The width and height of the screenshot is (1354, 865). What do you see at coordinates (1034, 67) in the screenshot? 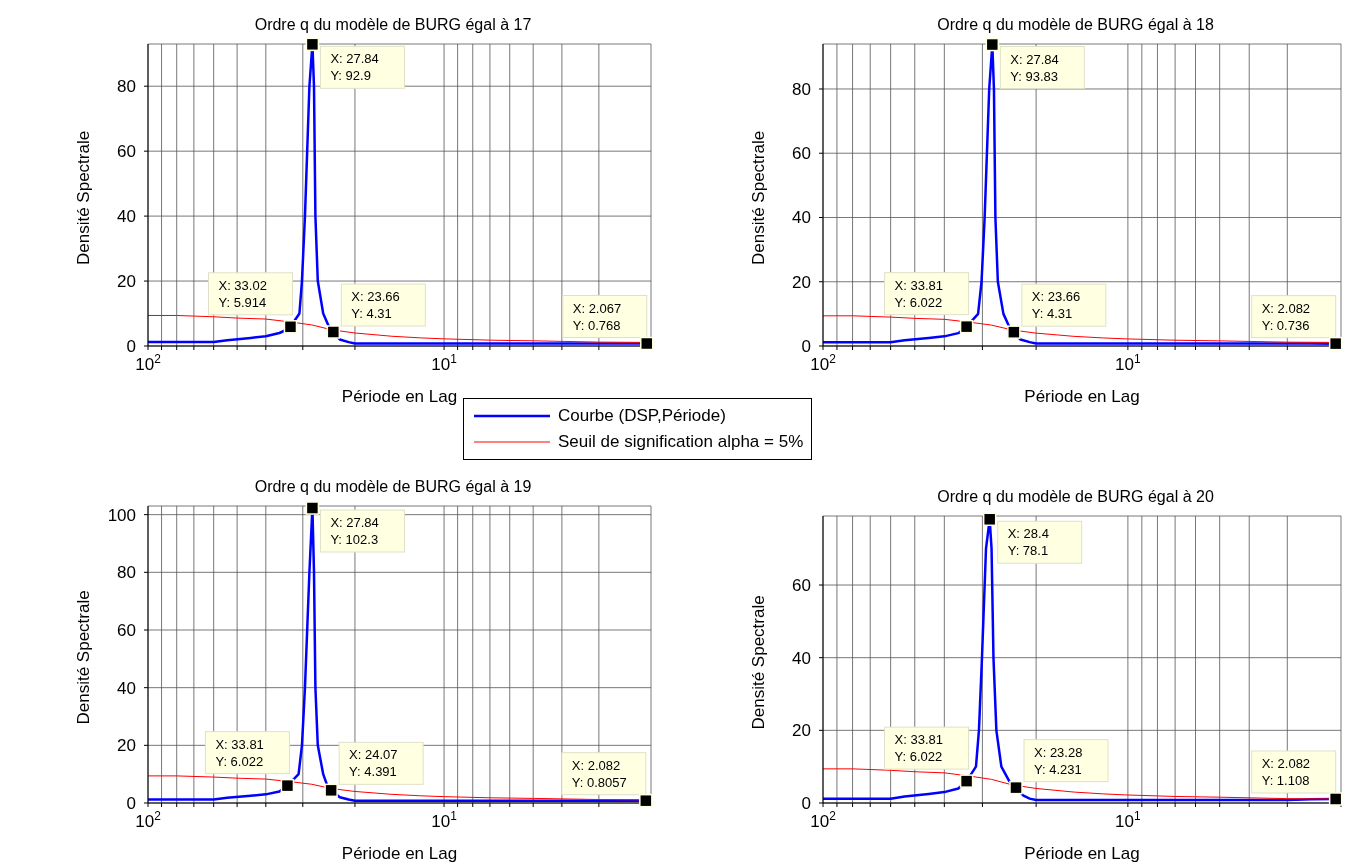
I see `annotation: X: 27.84 Y: 93.83` at bounding box center [1034, 67].